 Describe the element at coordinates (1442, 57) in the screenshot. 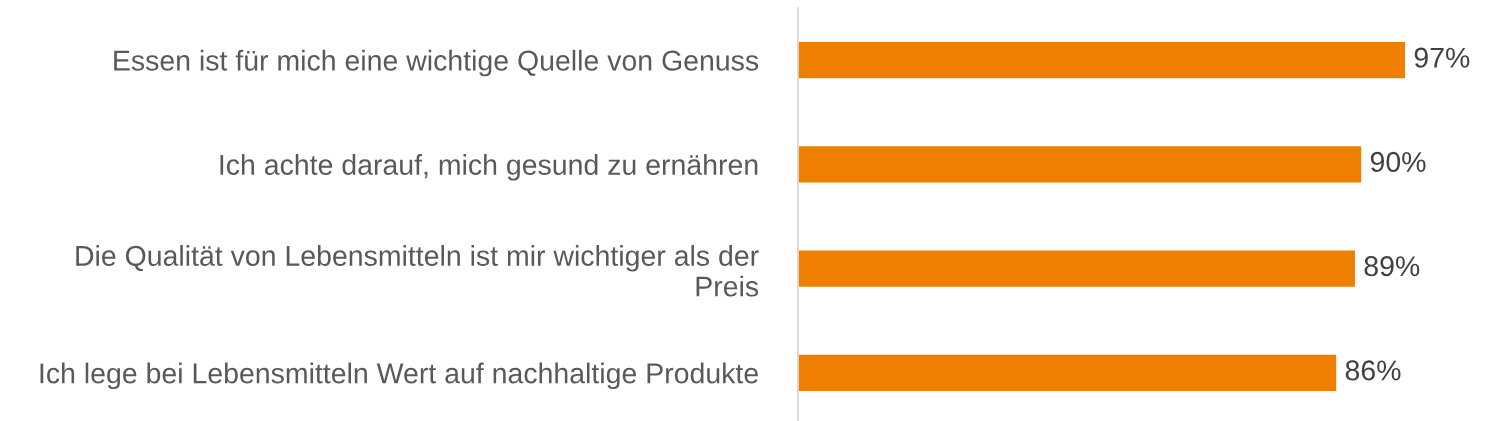

I see `data-label: 97%` at that location.